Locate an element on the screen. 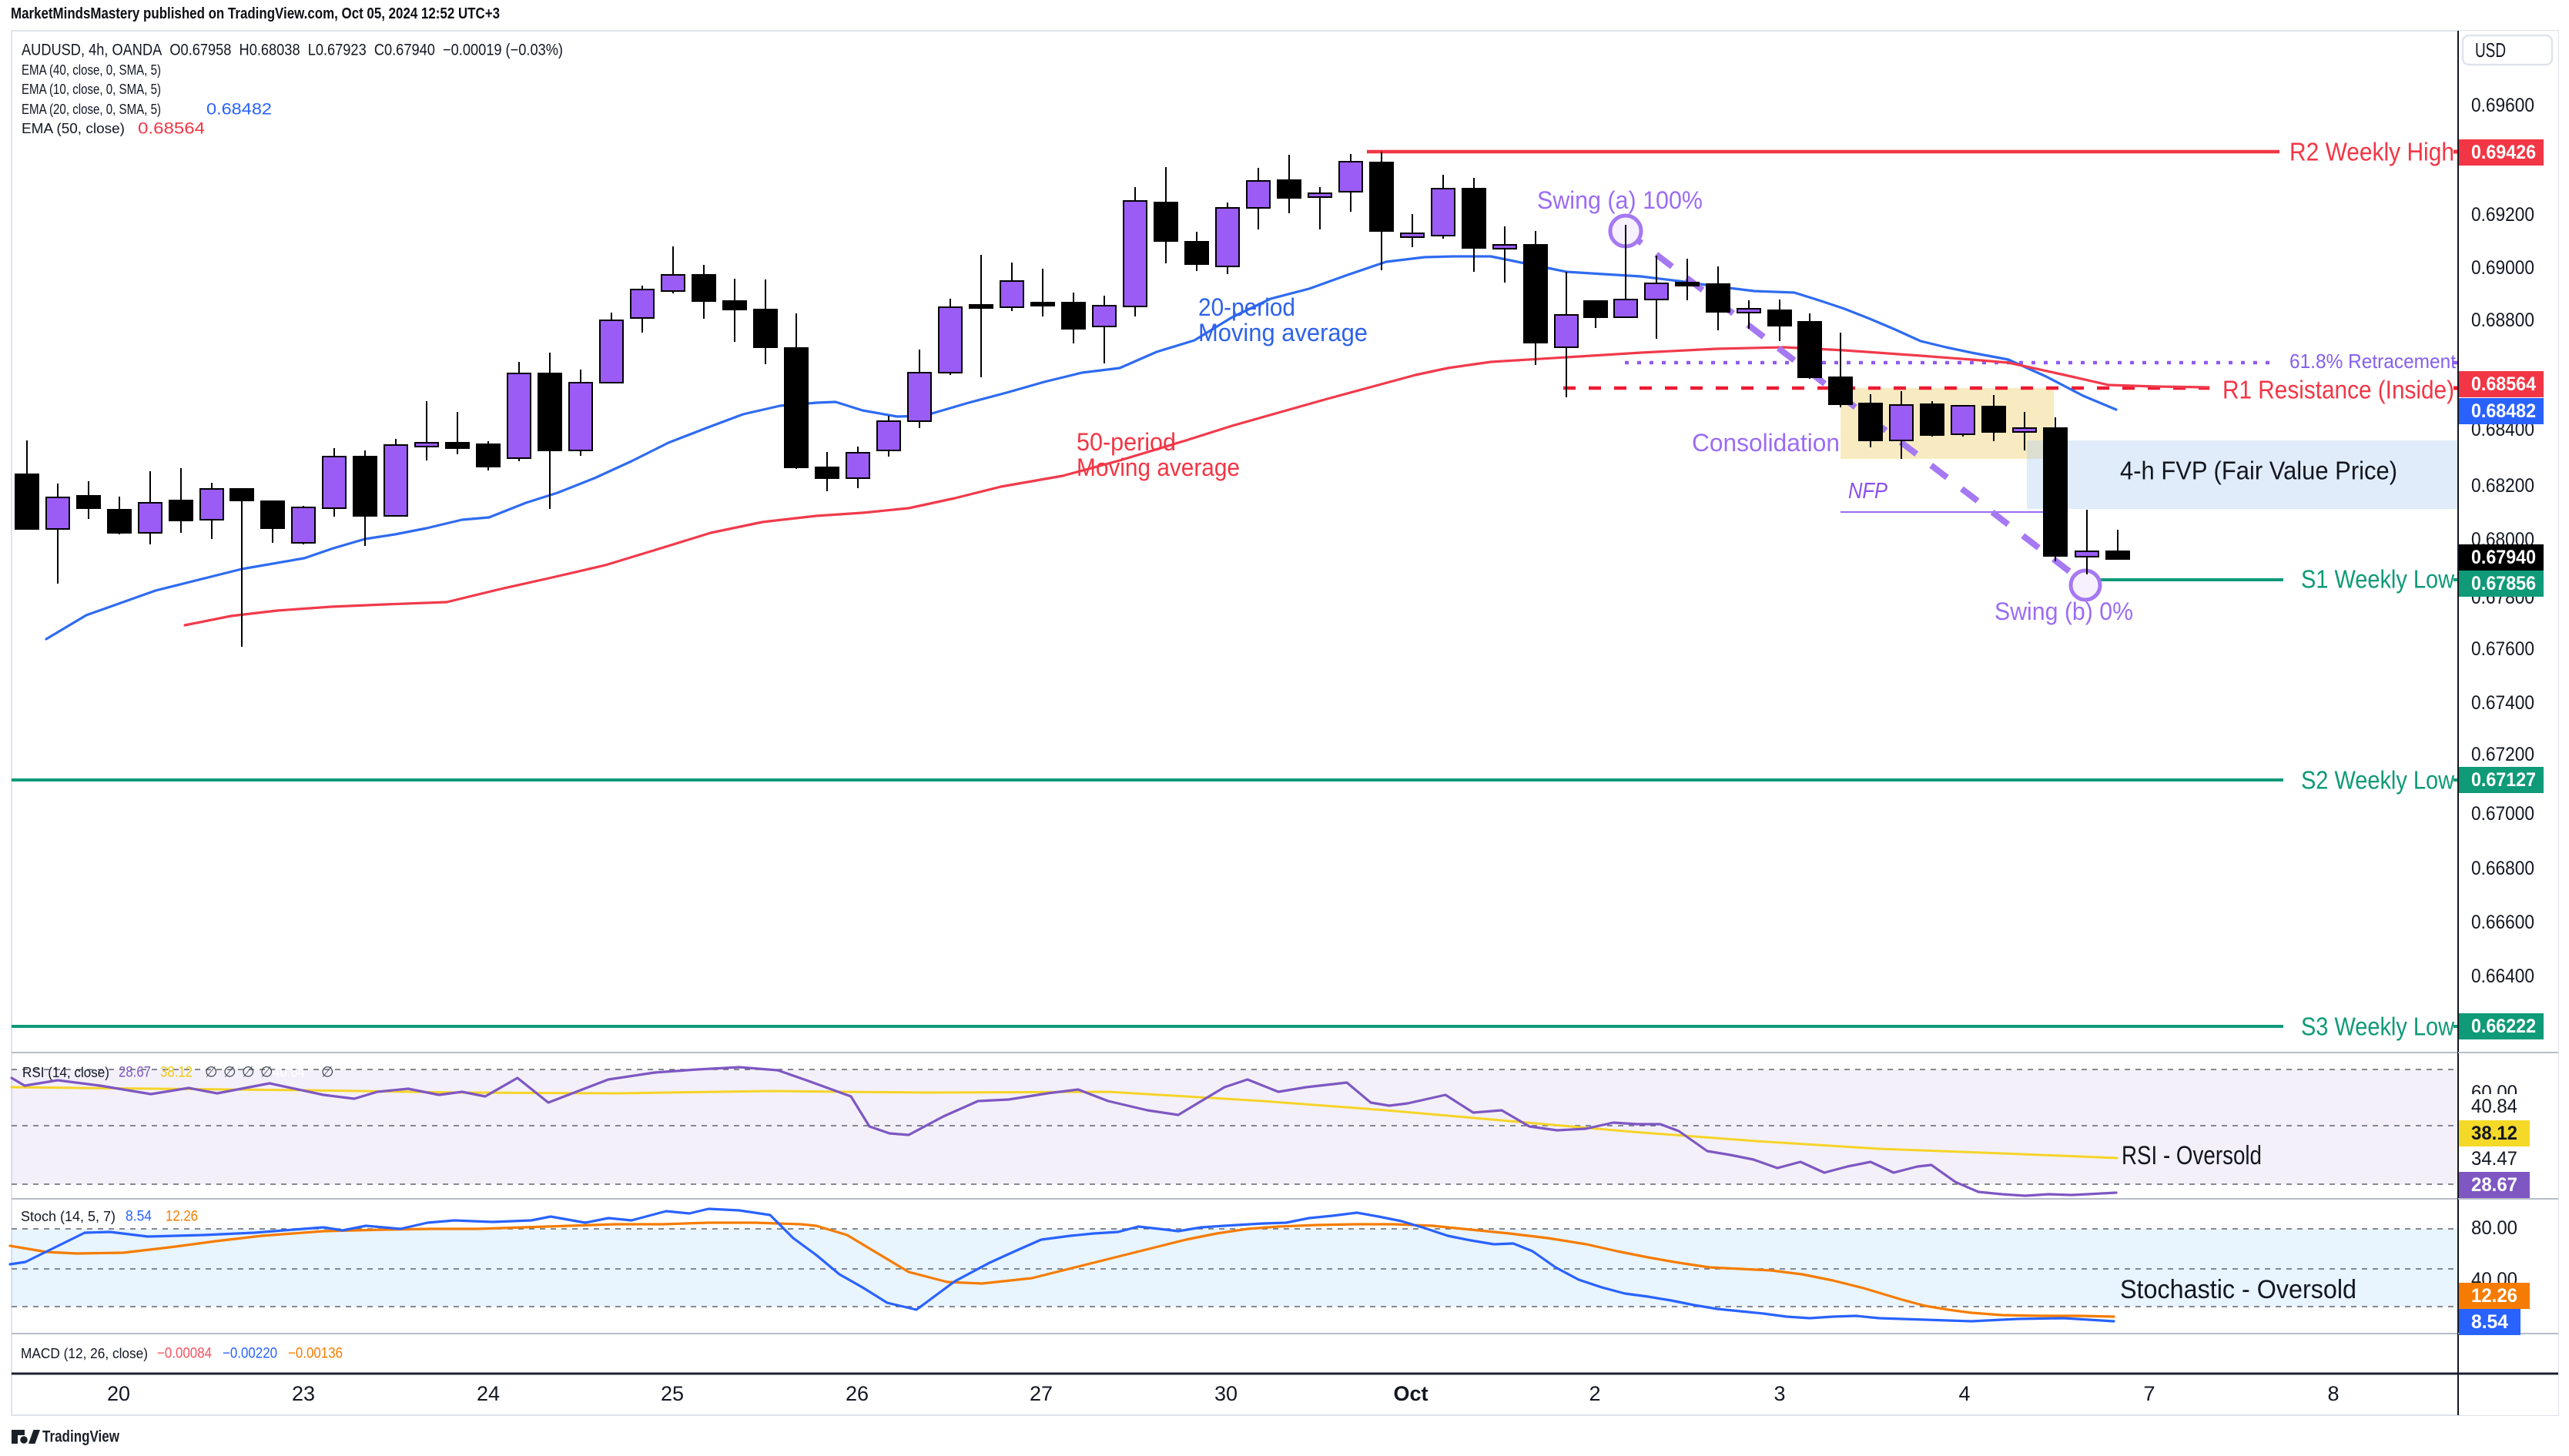 The image size is (2569, 1456). svg-text: S3 Weekly Low is located at coordinates (2377, 1027).